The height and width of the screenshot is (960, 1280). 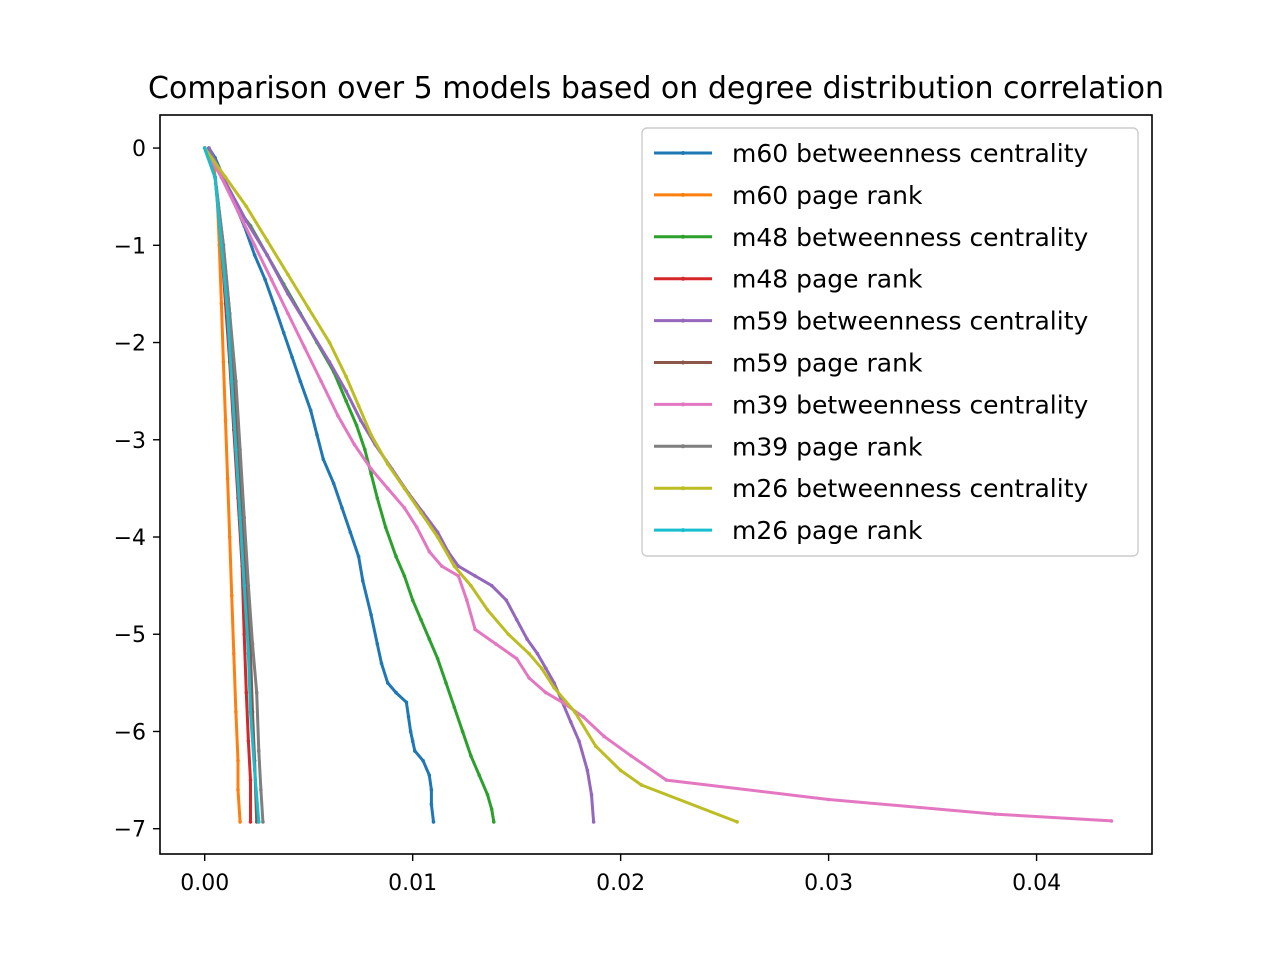 What do you see at coordinates (321, 485) in the screenshot?
I see `series-line-m60-betweenness-centrality` at bounding box center [321, 485].